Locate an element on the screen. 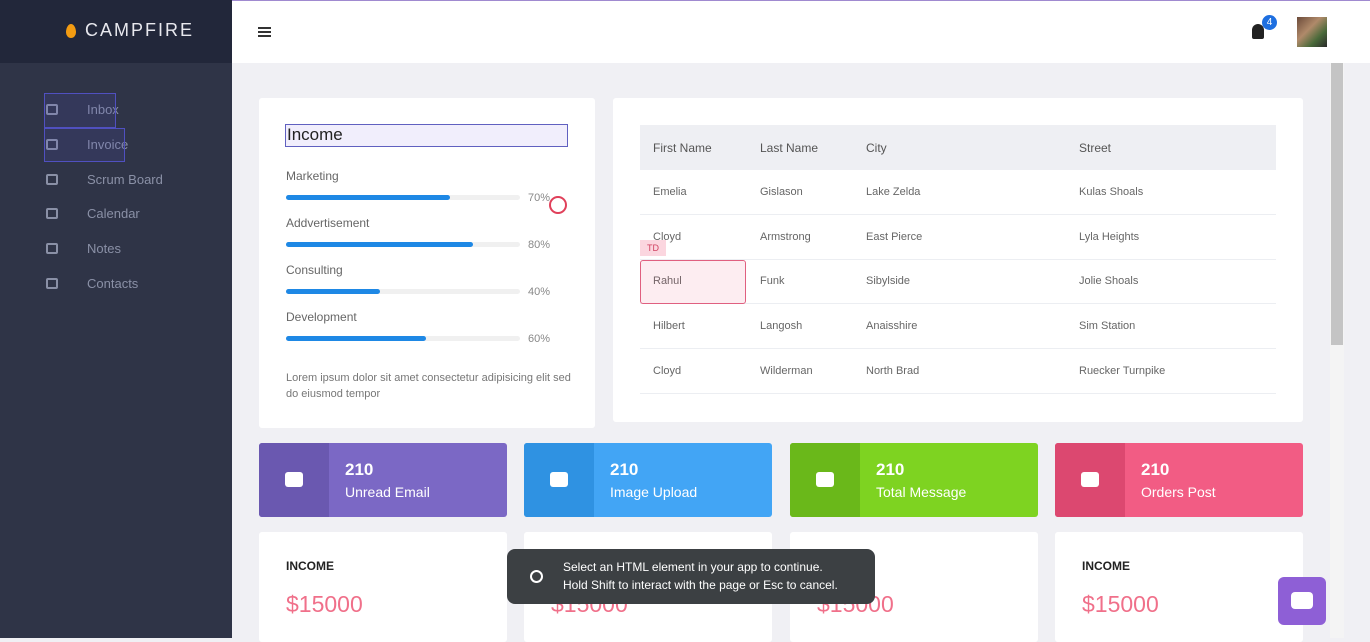 The width and height of the screenshot is (1370, 642). table-header: City is located at coordinates (876, 148).